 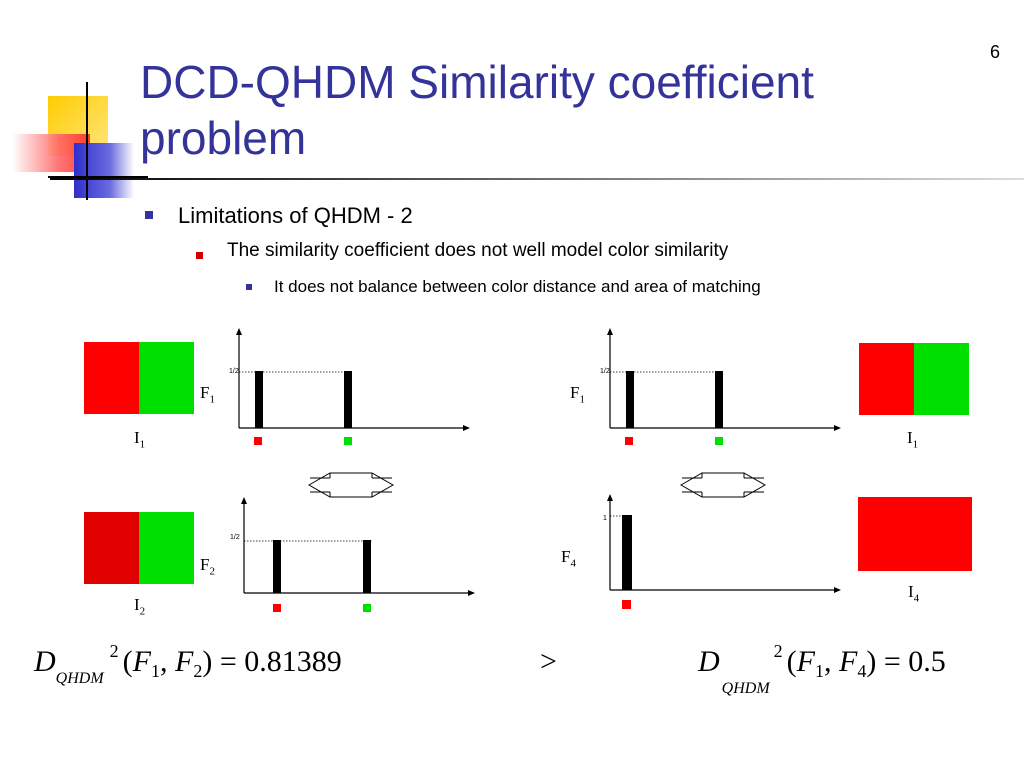 What do you see at coordinates (104, 170) in the screenshot?
I see `logo-blue-block` at bounding box center [104, 170].